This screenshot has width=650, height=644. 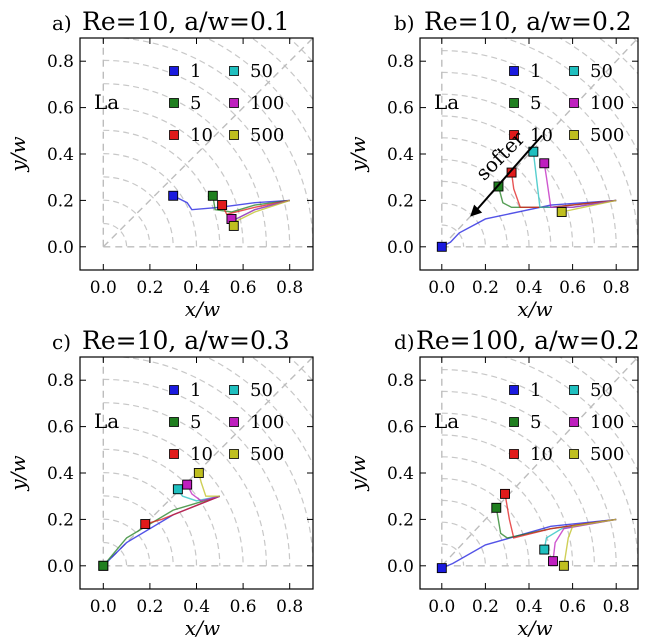 What do you see at coordinates (186, 340) in the screenshot?
I see `panel-title: Re=10, a/w=0.3` at bounding box center [186, 340].